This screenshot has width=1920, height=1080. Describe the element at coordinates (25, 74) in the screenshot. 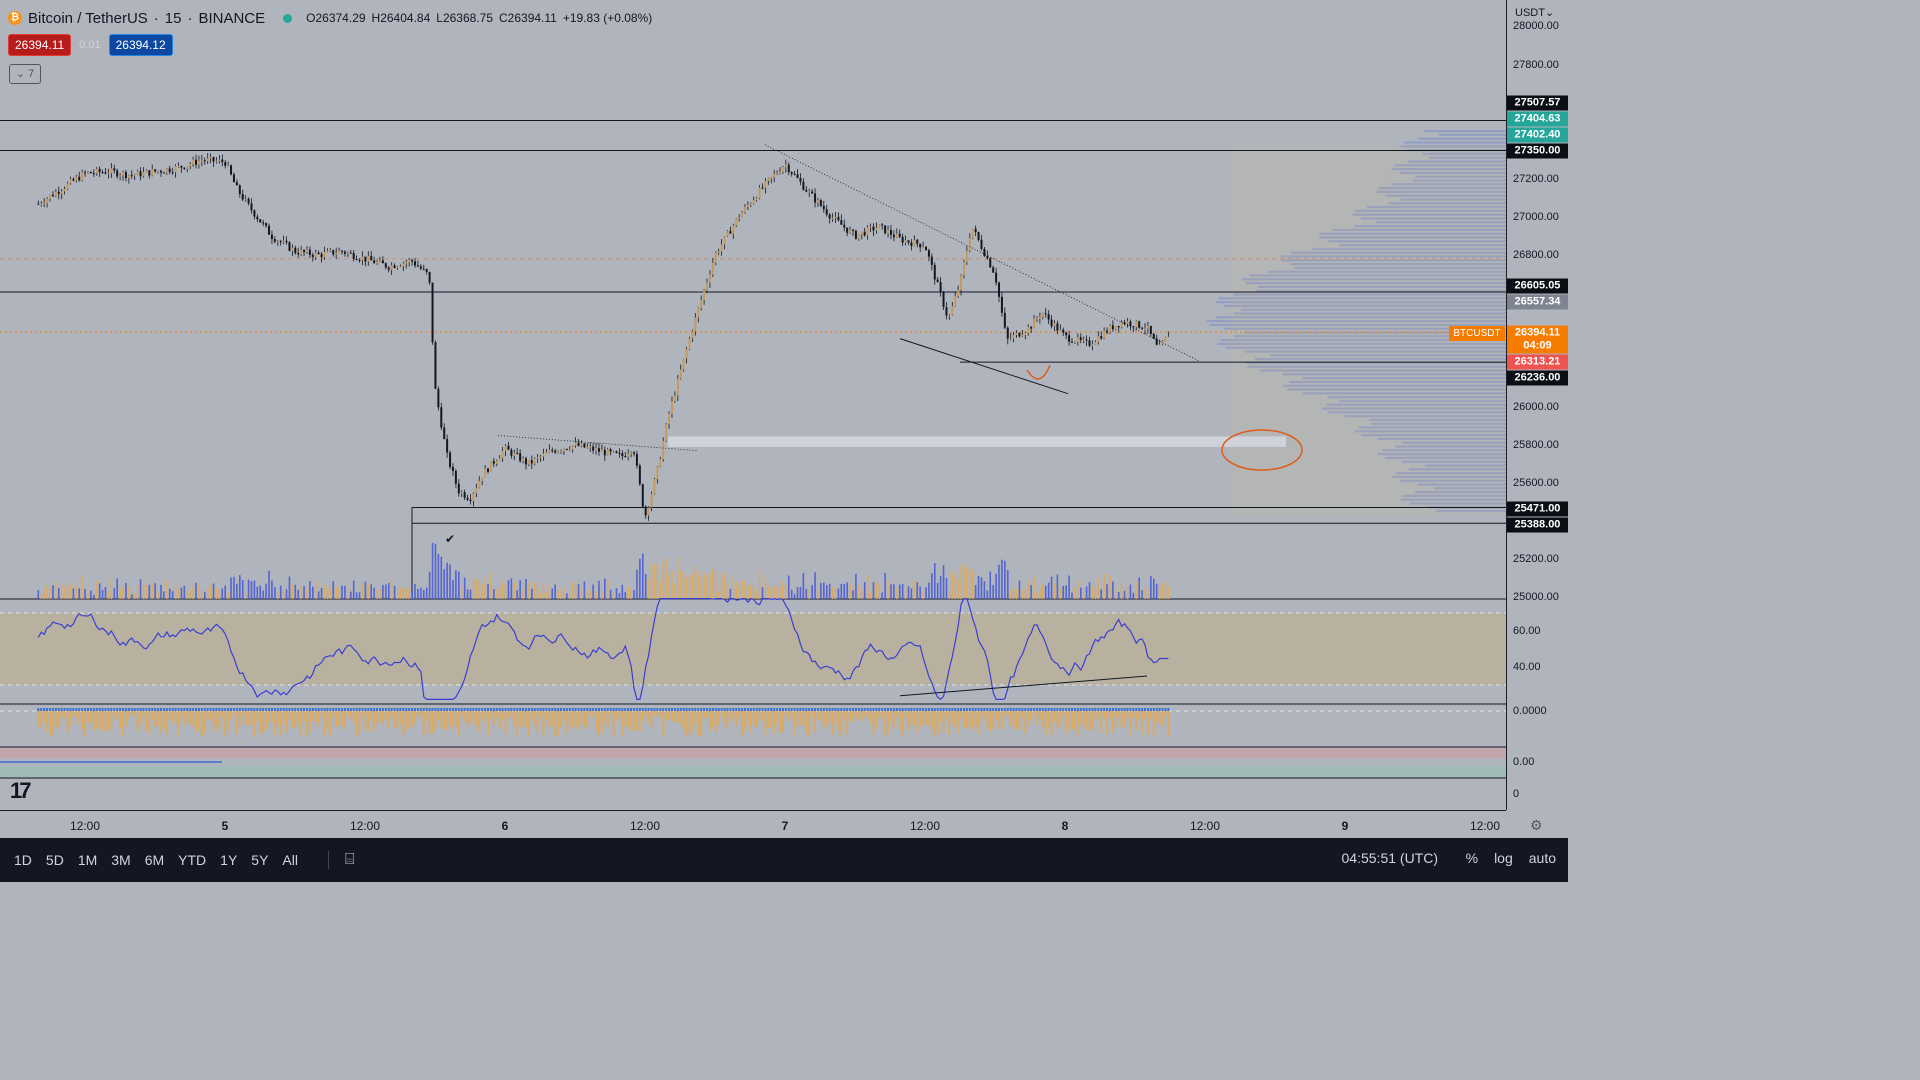

I see `indicators-toggle-button: ⌄ 7` at that location.